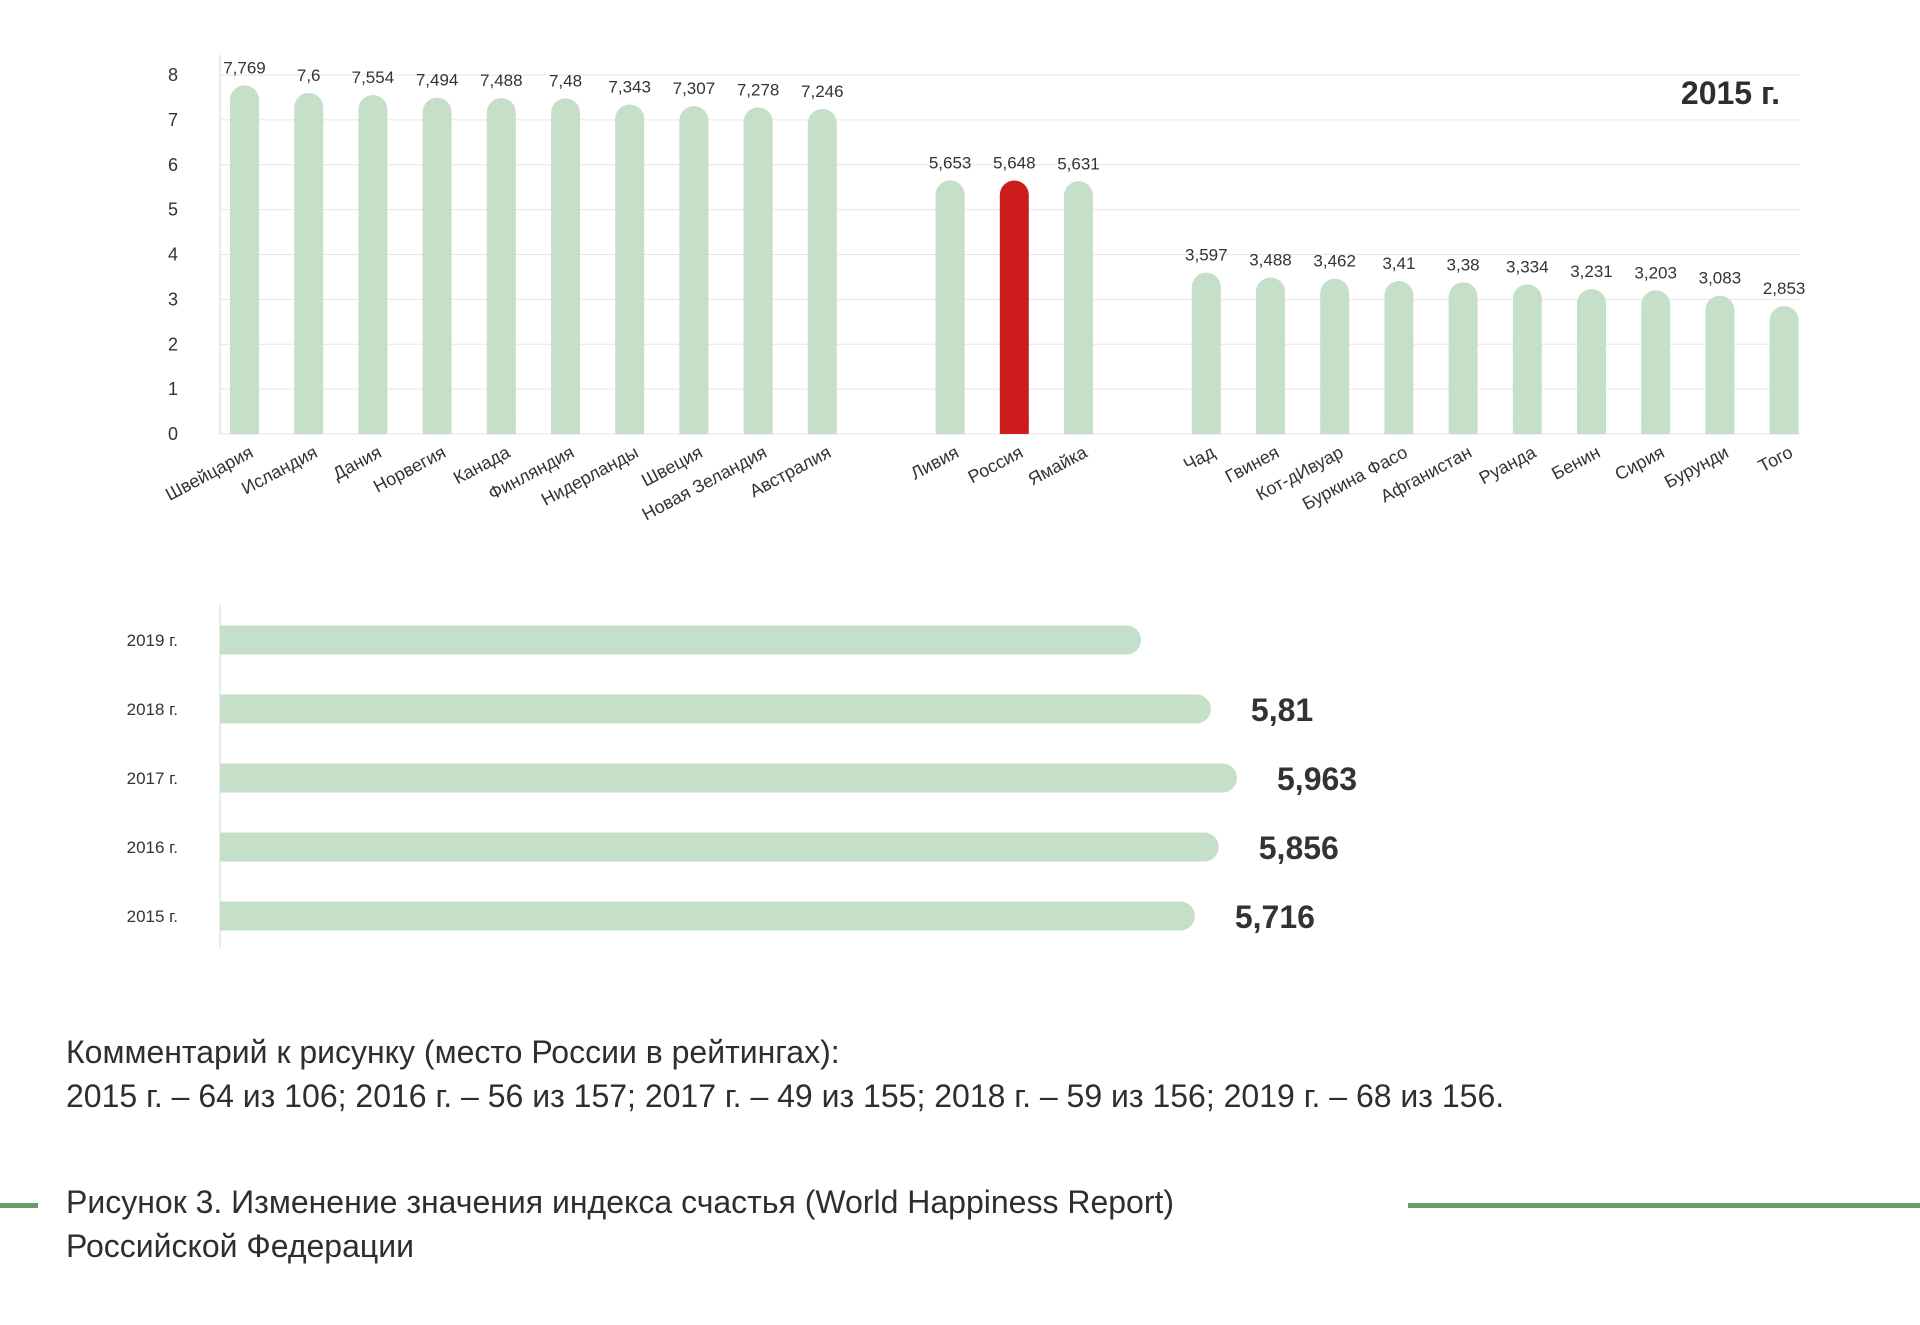  I want to click on bar-value-label: 7,488, so click(501, 80).